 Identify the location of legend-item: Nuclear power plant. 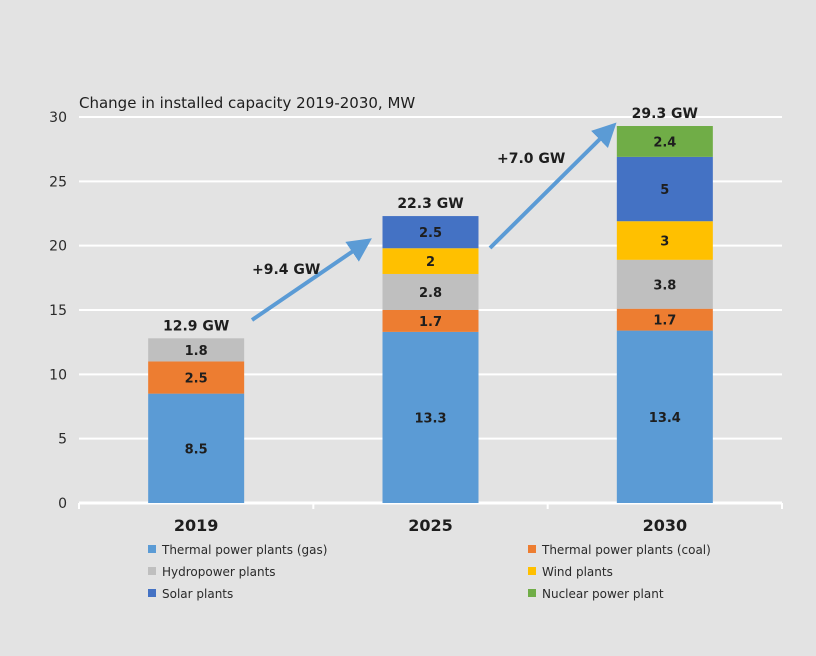
(596, 594).